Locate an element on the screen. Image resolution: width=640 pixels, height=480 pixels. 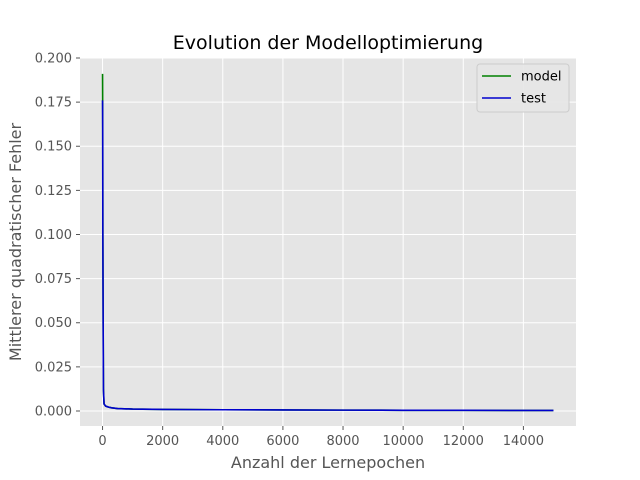
x-tick-label: 2000 is located at coordinates (162, 441).